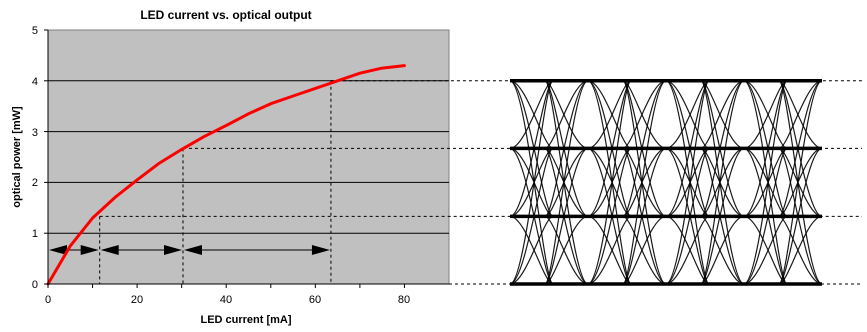 The width and height of the screenshot is (867, 332). Describe the element at coordinates (315, 300) in the screenshot. I see `x-tick-label: 60` at that location.